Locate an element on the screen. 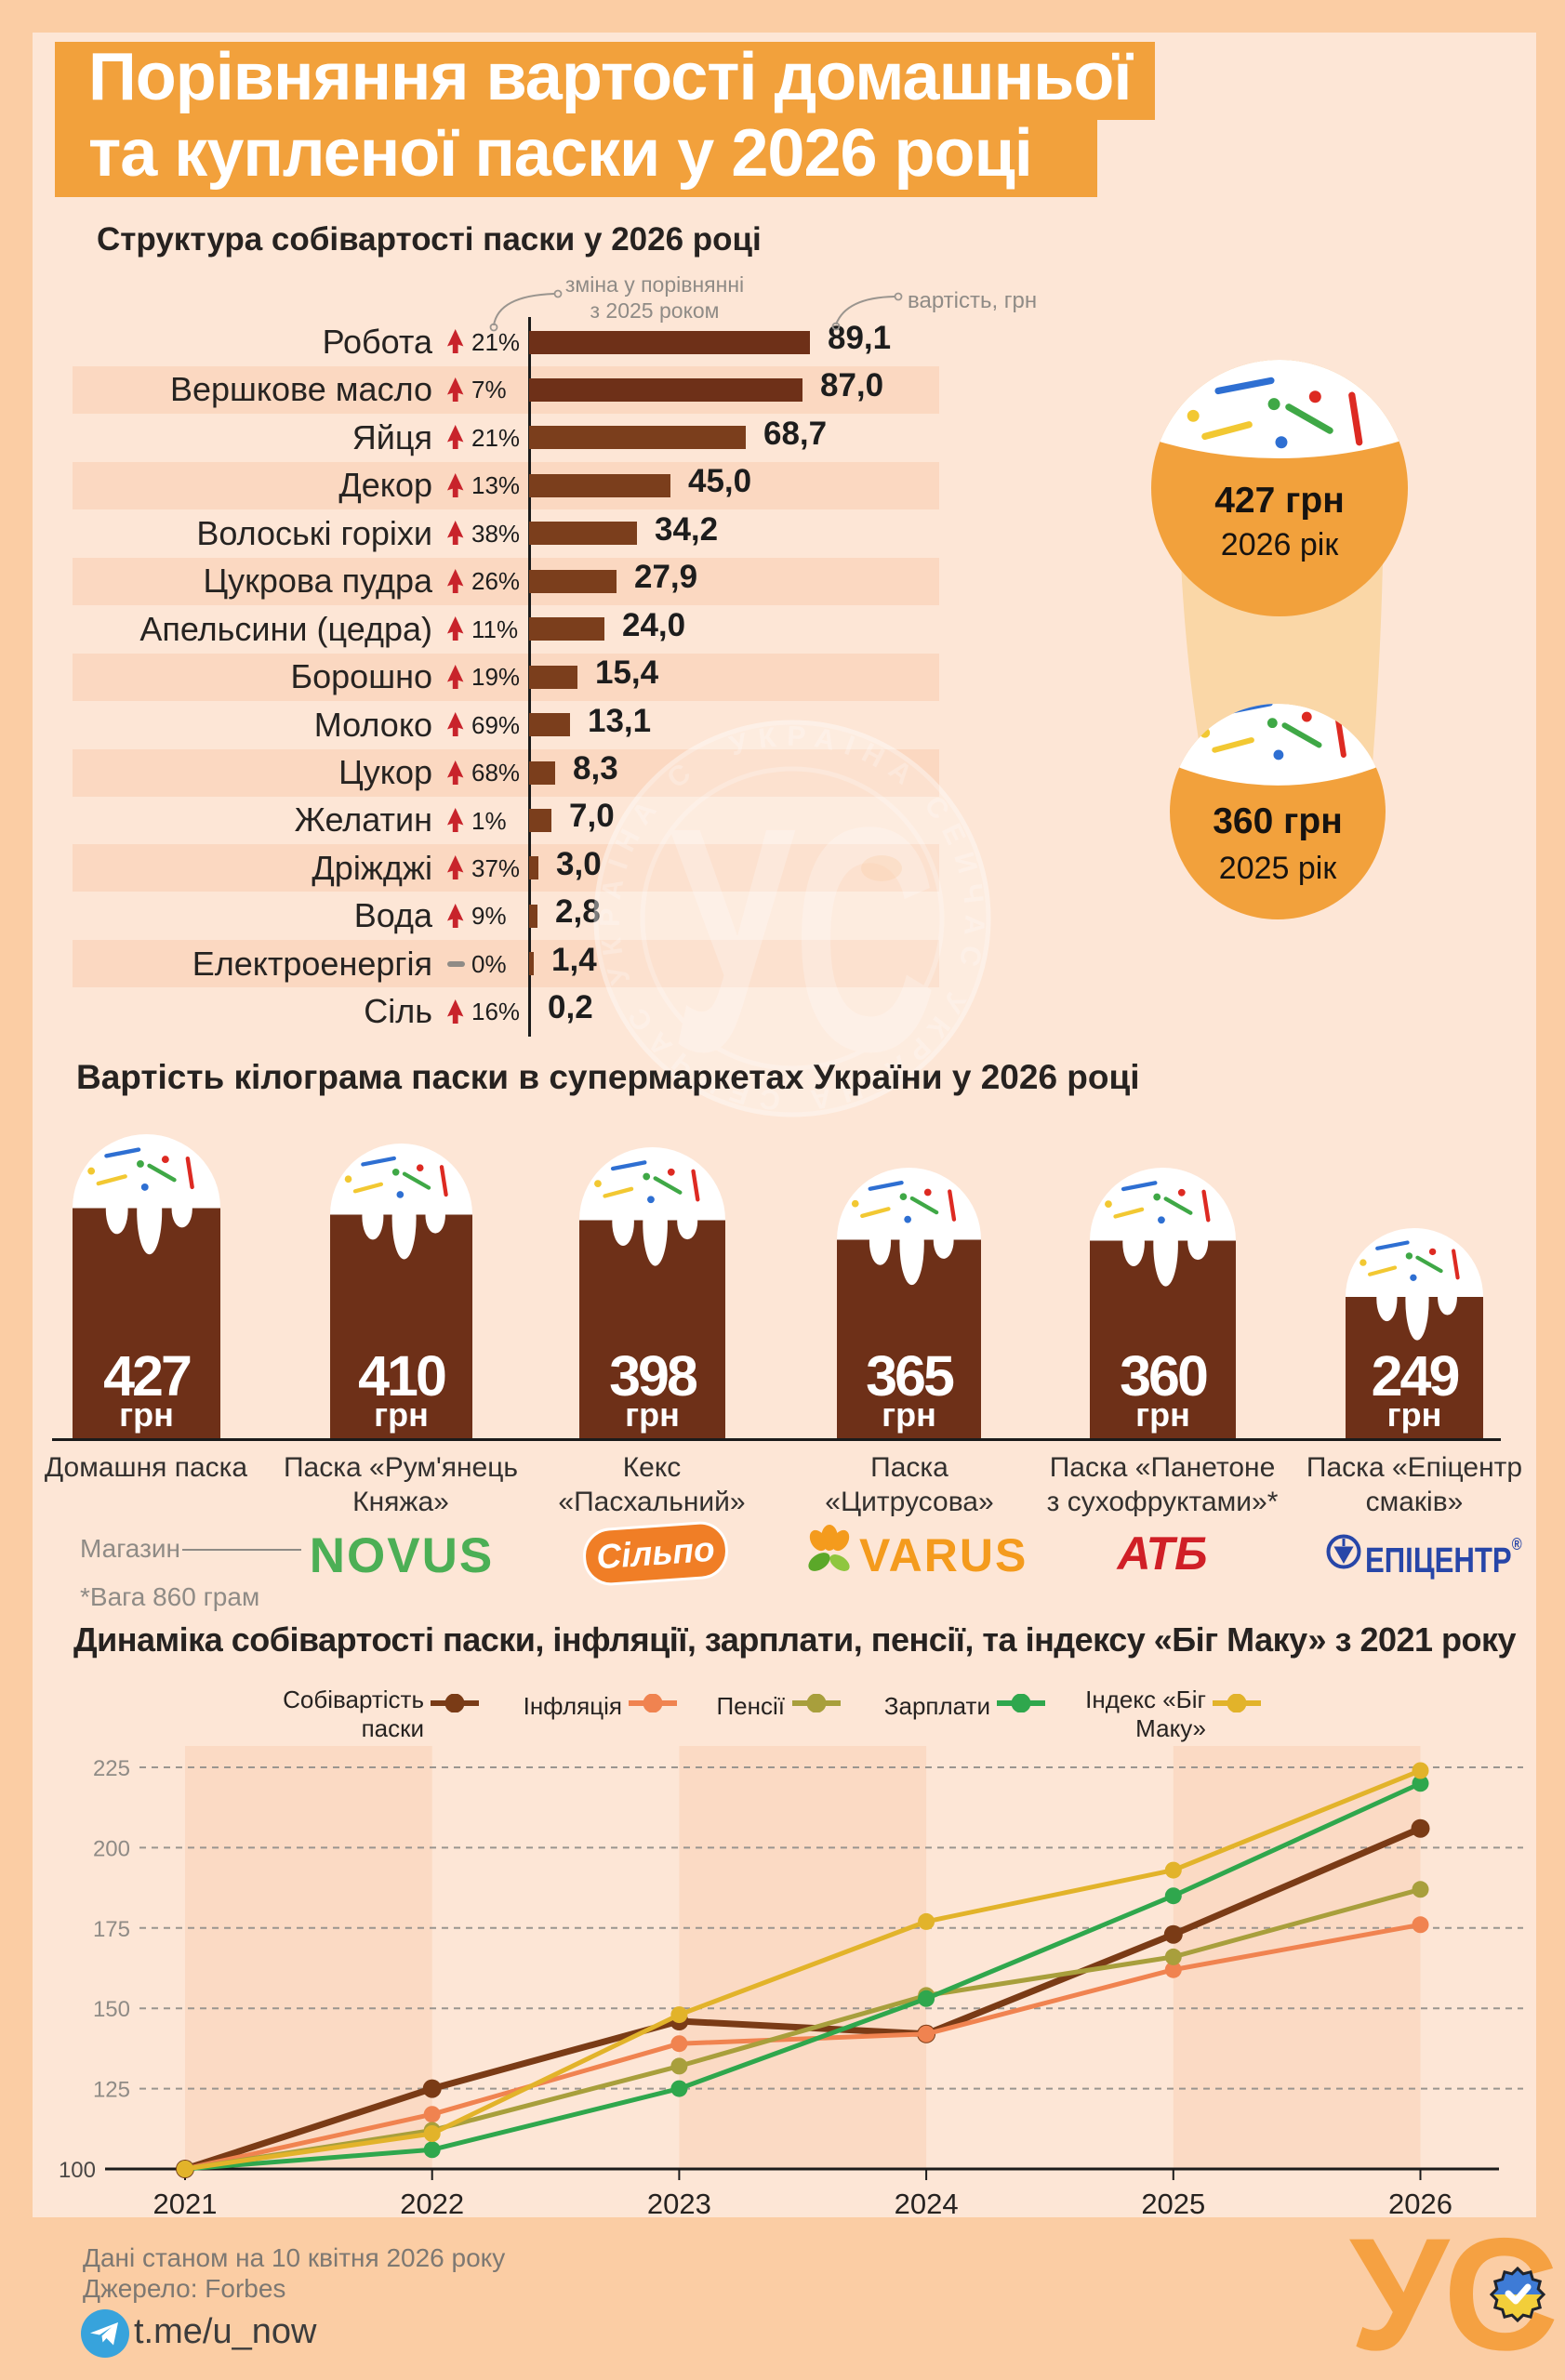  svg-text: 2022 is located at coordinates (432, 2204).